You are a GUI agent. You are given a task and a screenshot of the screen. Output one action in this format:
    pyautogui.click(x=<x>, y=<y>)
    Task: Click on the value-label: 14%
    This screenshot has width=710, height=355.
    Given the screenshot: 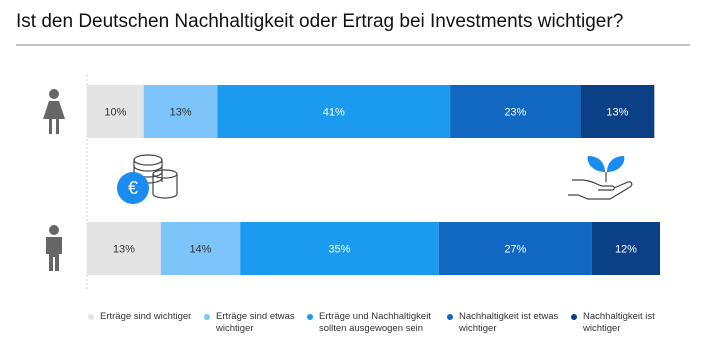 What is the action you would take?
    pyautogui.click(x=200, y=249)
    